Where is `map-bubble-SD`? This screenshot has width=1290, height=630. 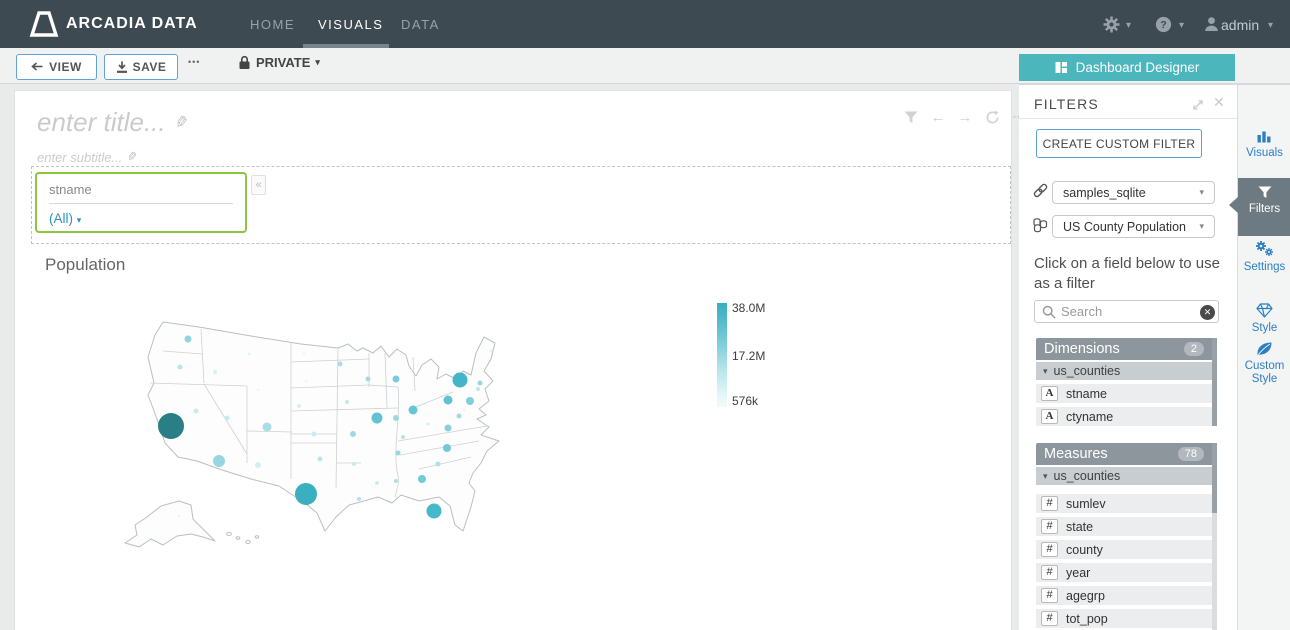
map-bubble-SD is located at coordinates (306, 381).